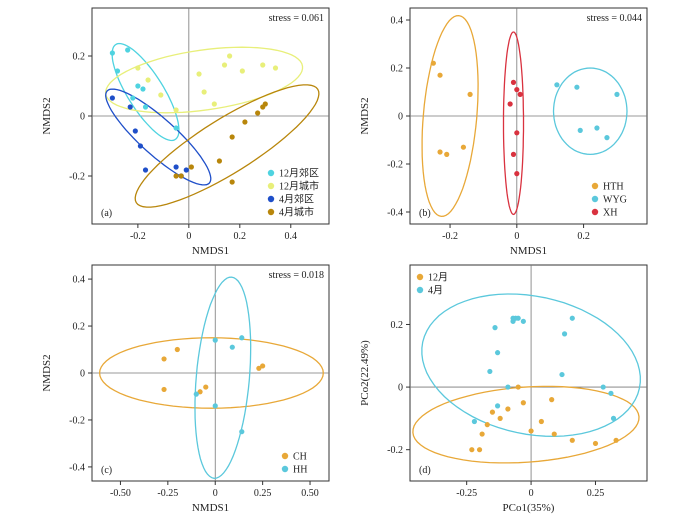 The image size is (700, 520). I want to click on y-tick-label: -0.4, so click(395, 213).